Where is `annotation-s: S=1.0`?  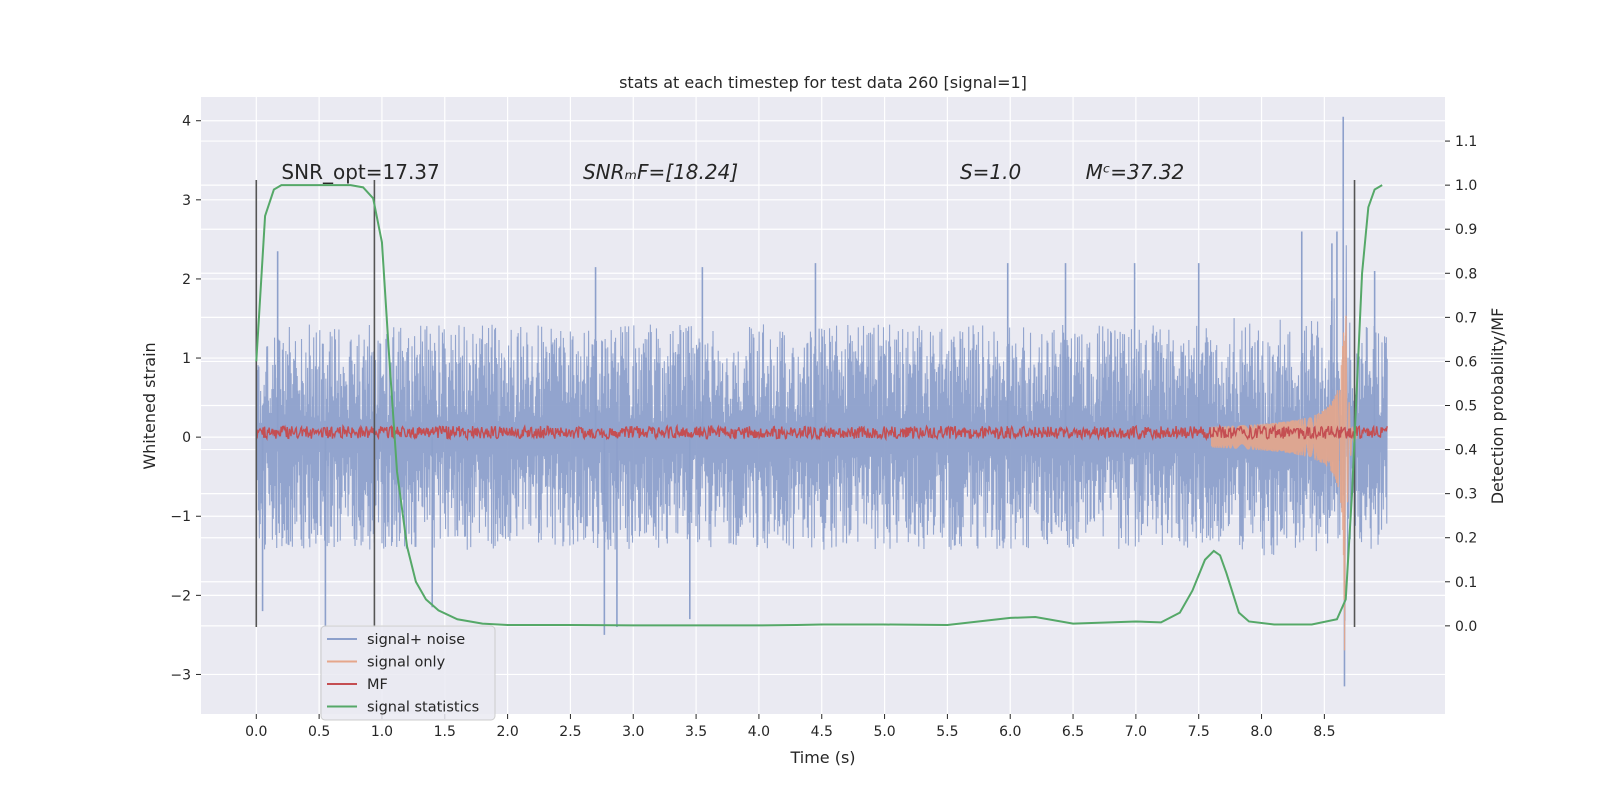
annotation-s: S=1.0 is located at coordinates (990, 172).